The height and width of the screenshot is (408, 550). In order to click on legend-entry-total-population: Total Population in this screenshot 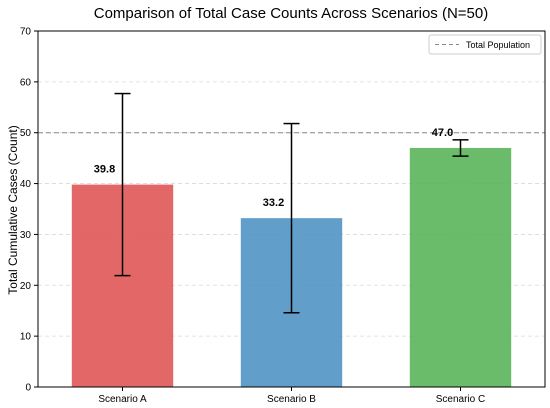, I will do `click(498, 45)`.